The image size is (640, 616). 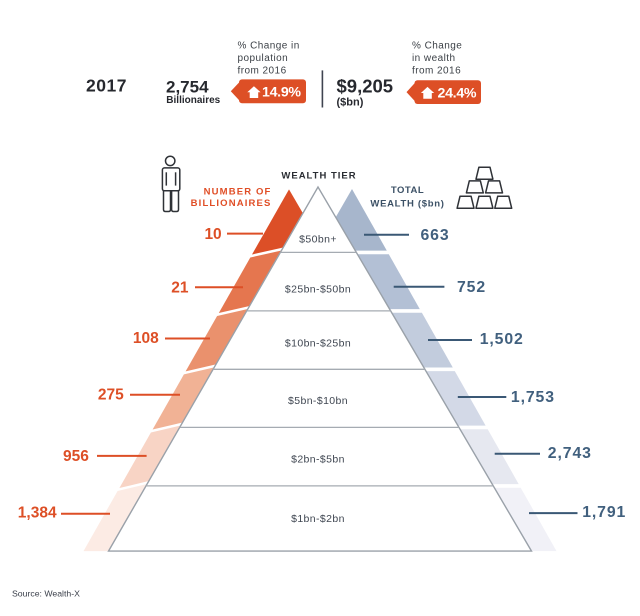 What do you see at coordinates (471, 287) in the screenshot?
I see `svg-text: 752` at bounding box center [471, 287].